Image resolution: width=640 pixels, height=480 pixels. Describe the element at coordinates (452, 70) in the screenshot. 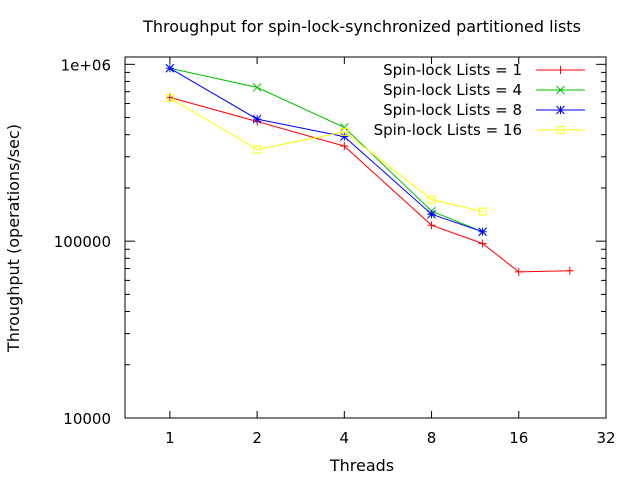

I see `legend-label: Spin-lock Lists = 1` at that location.